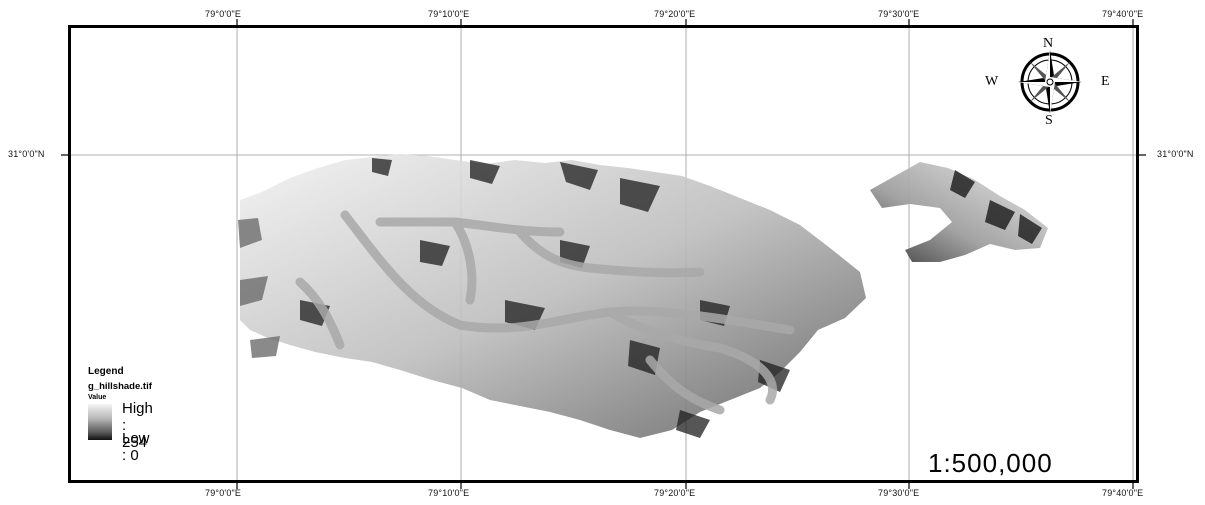 The height and width of the screenshot is (505, 1205). I want to click on compass-south: S, so click(1049, 120).